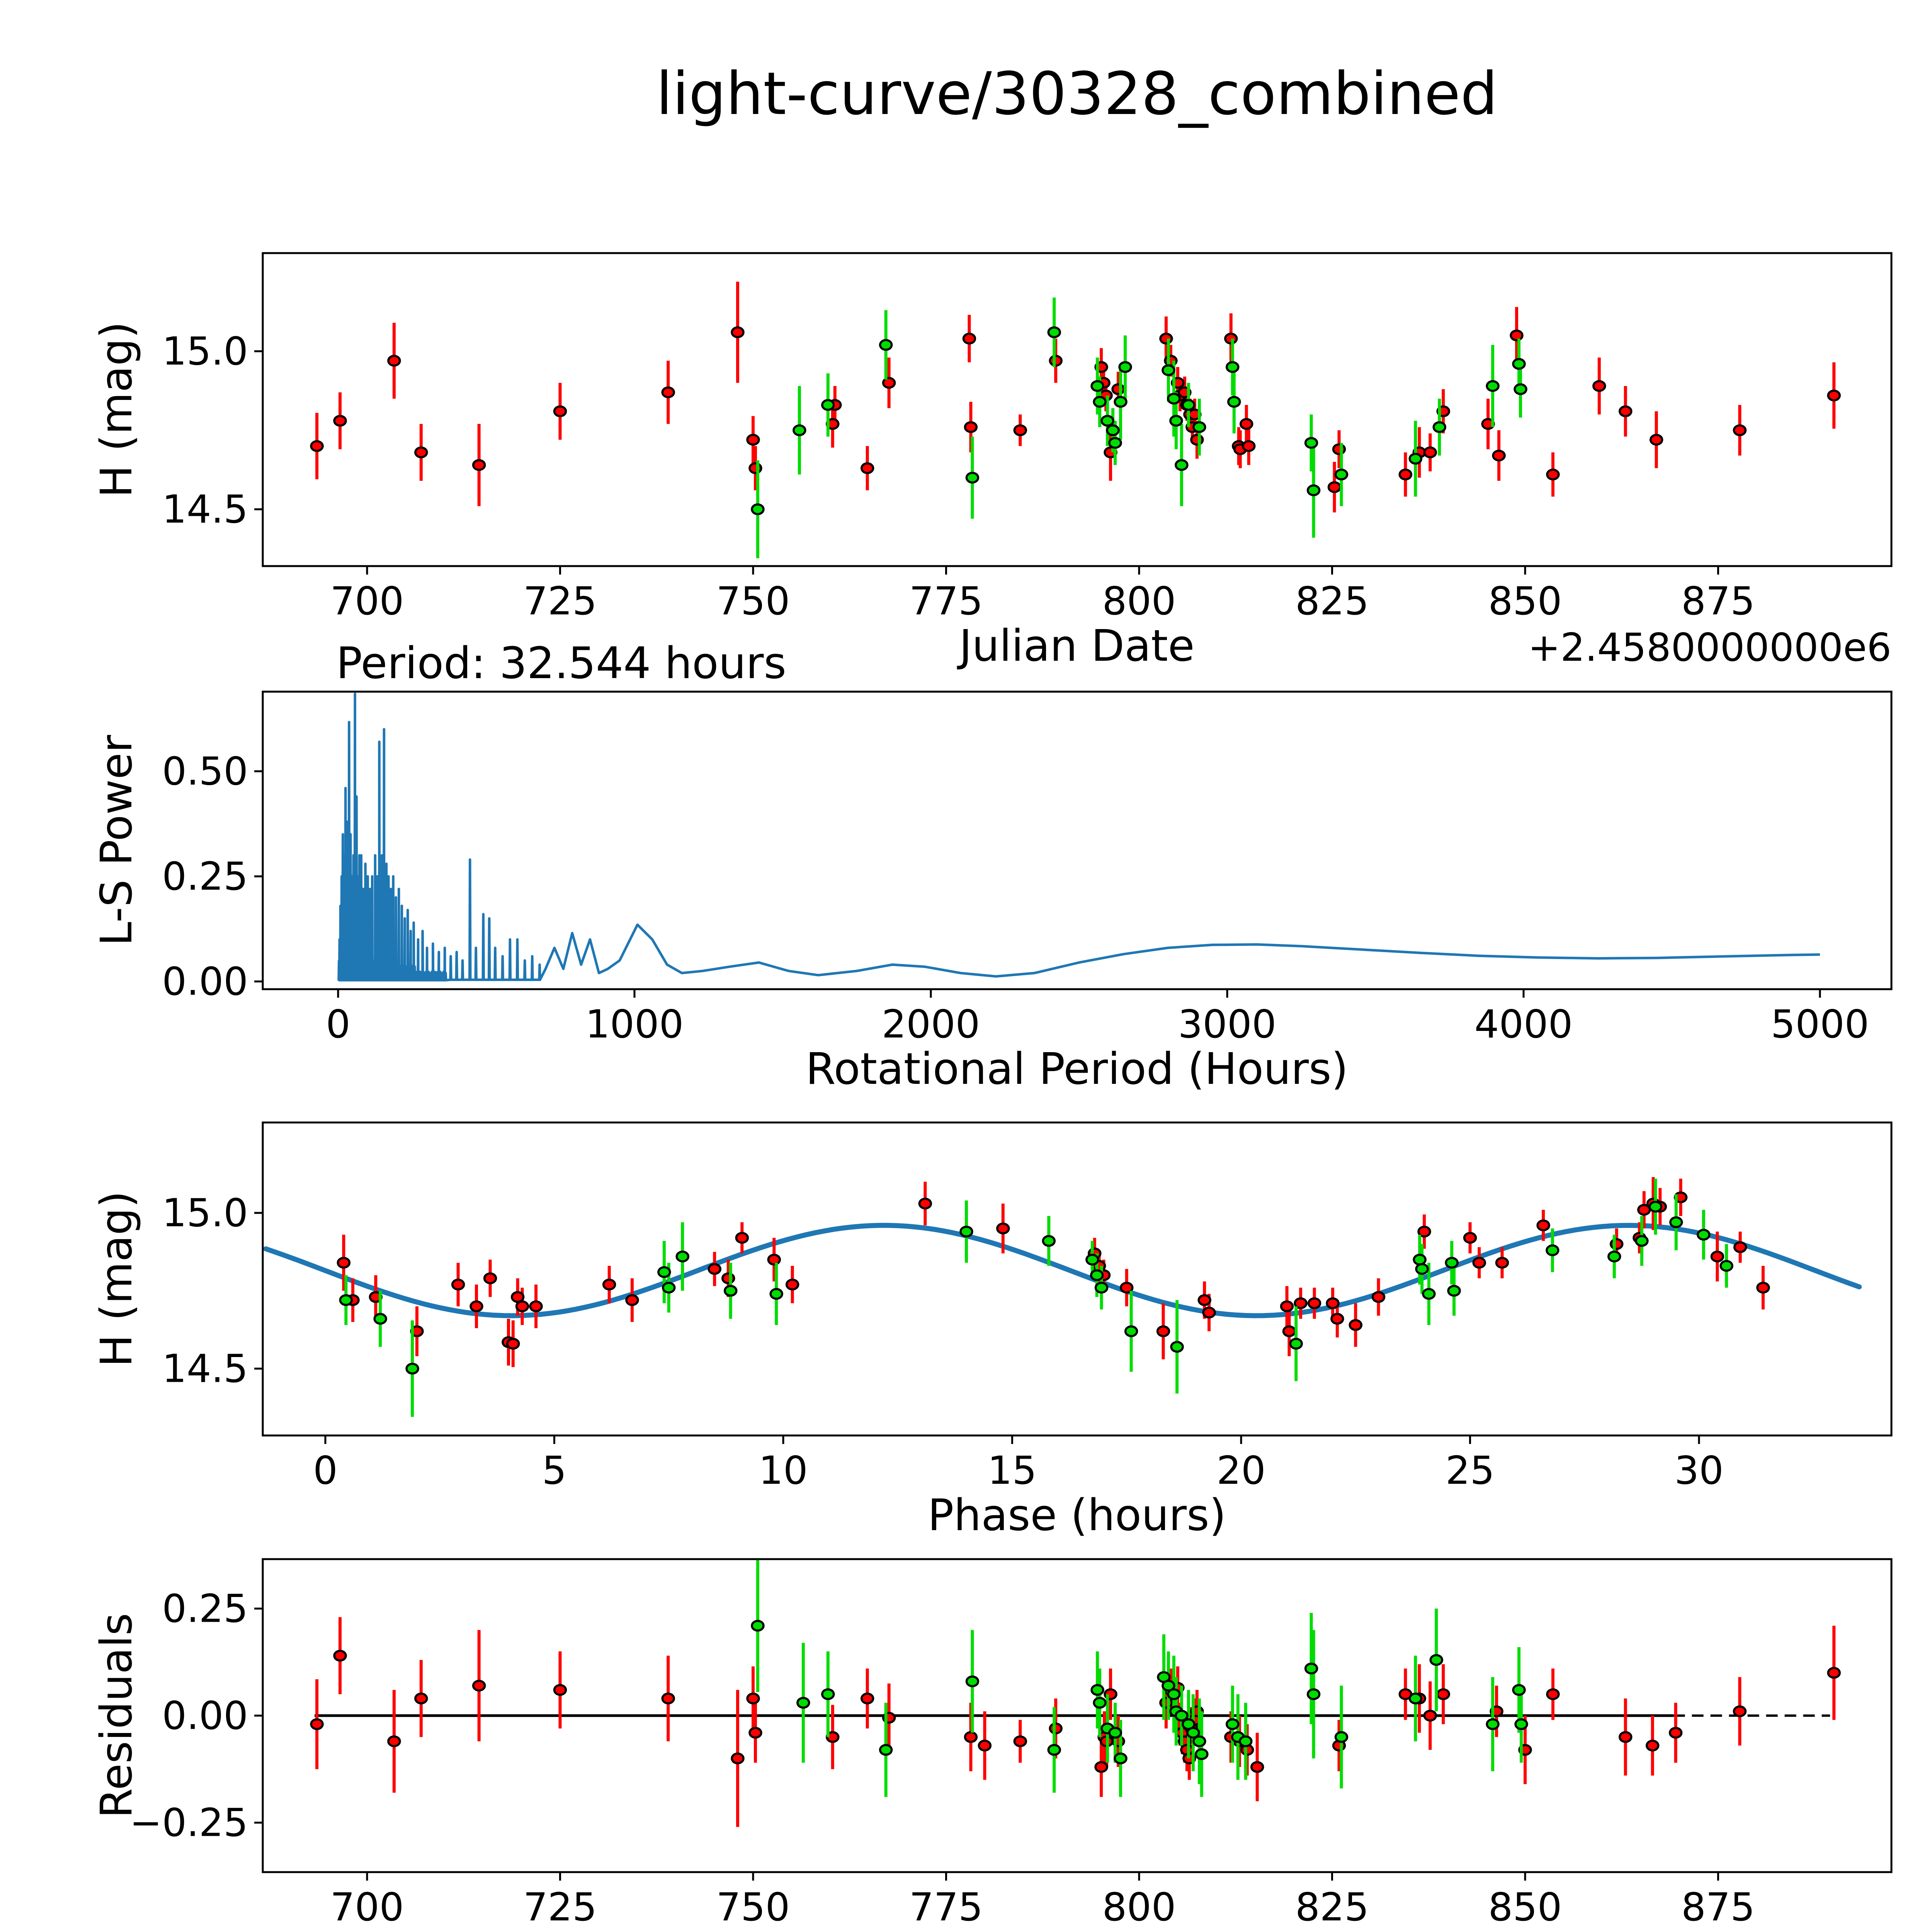 Image resolution: width=1932 pixels, height=1932 pixels. Describe the element at coordinates (189, 1823) in the screenshot. I see `y-tick-label: −0.25` at that location.